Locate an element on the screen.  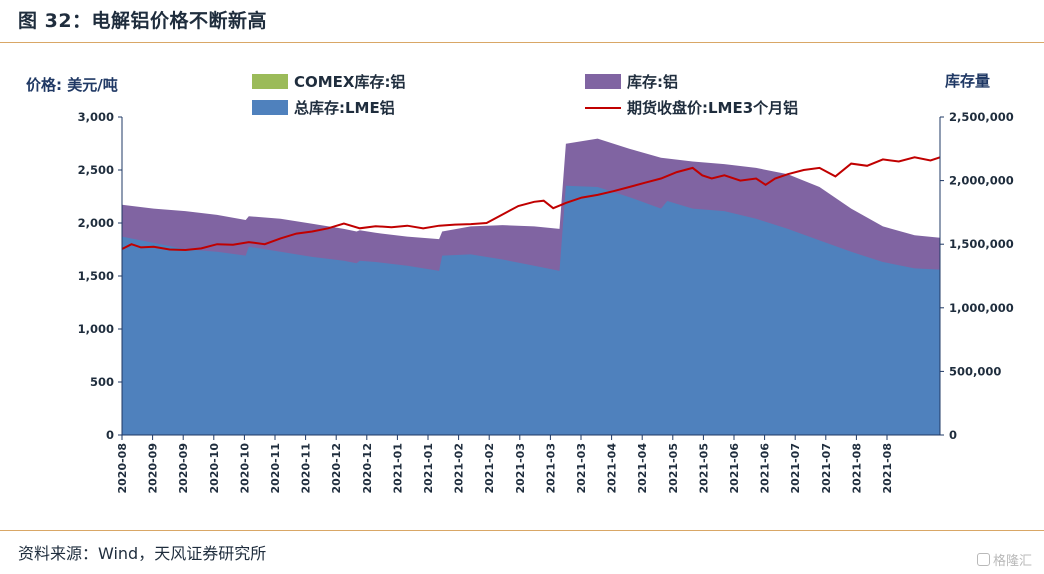
legend-label-comex: COMEX库存:铝 is located at coordinates (350, 82).